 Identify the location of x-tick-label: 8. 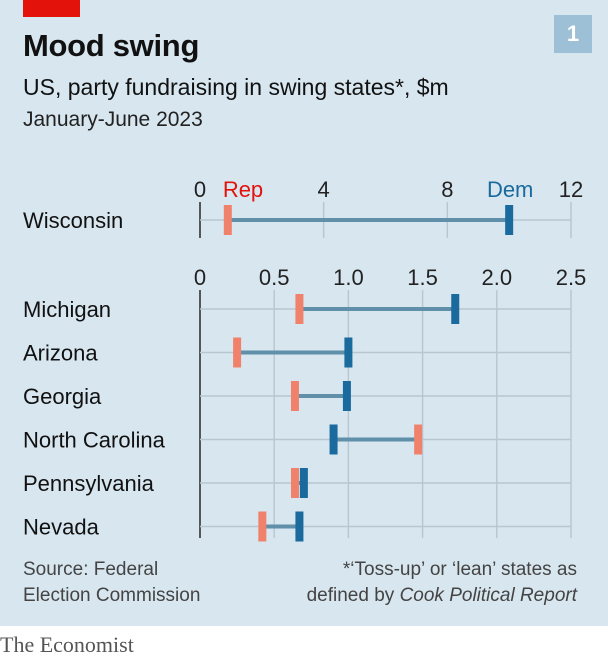
(447, 189).